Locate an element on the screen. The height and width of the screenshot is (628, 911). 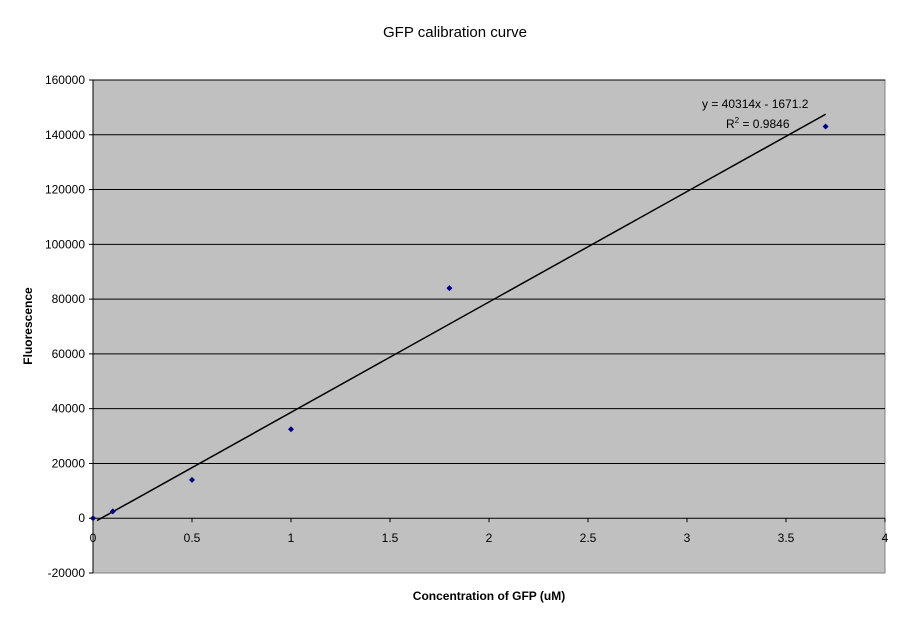
y-tick-label: 100000 is located at coordinates (65, 244).